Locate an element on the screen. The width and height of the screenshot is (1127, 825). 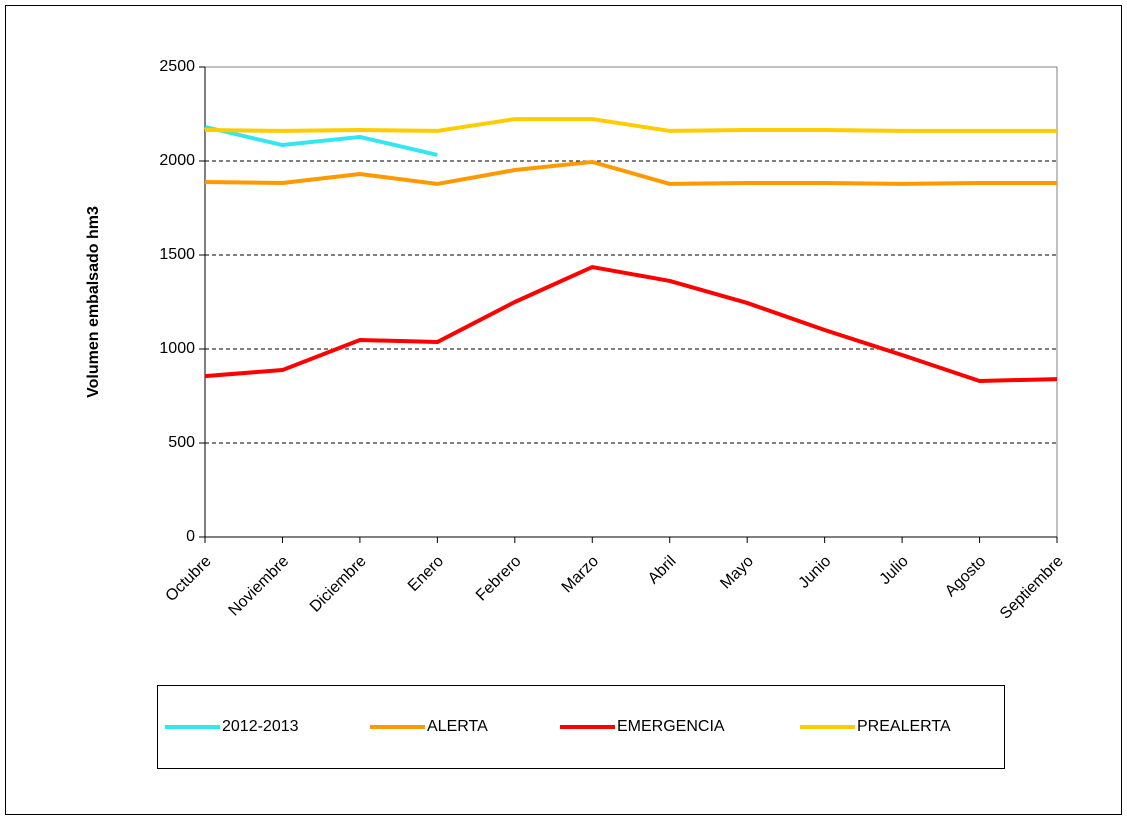
y-tick-label: 2500 is located at coordinates (177, 66).